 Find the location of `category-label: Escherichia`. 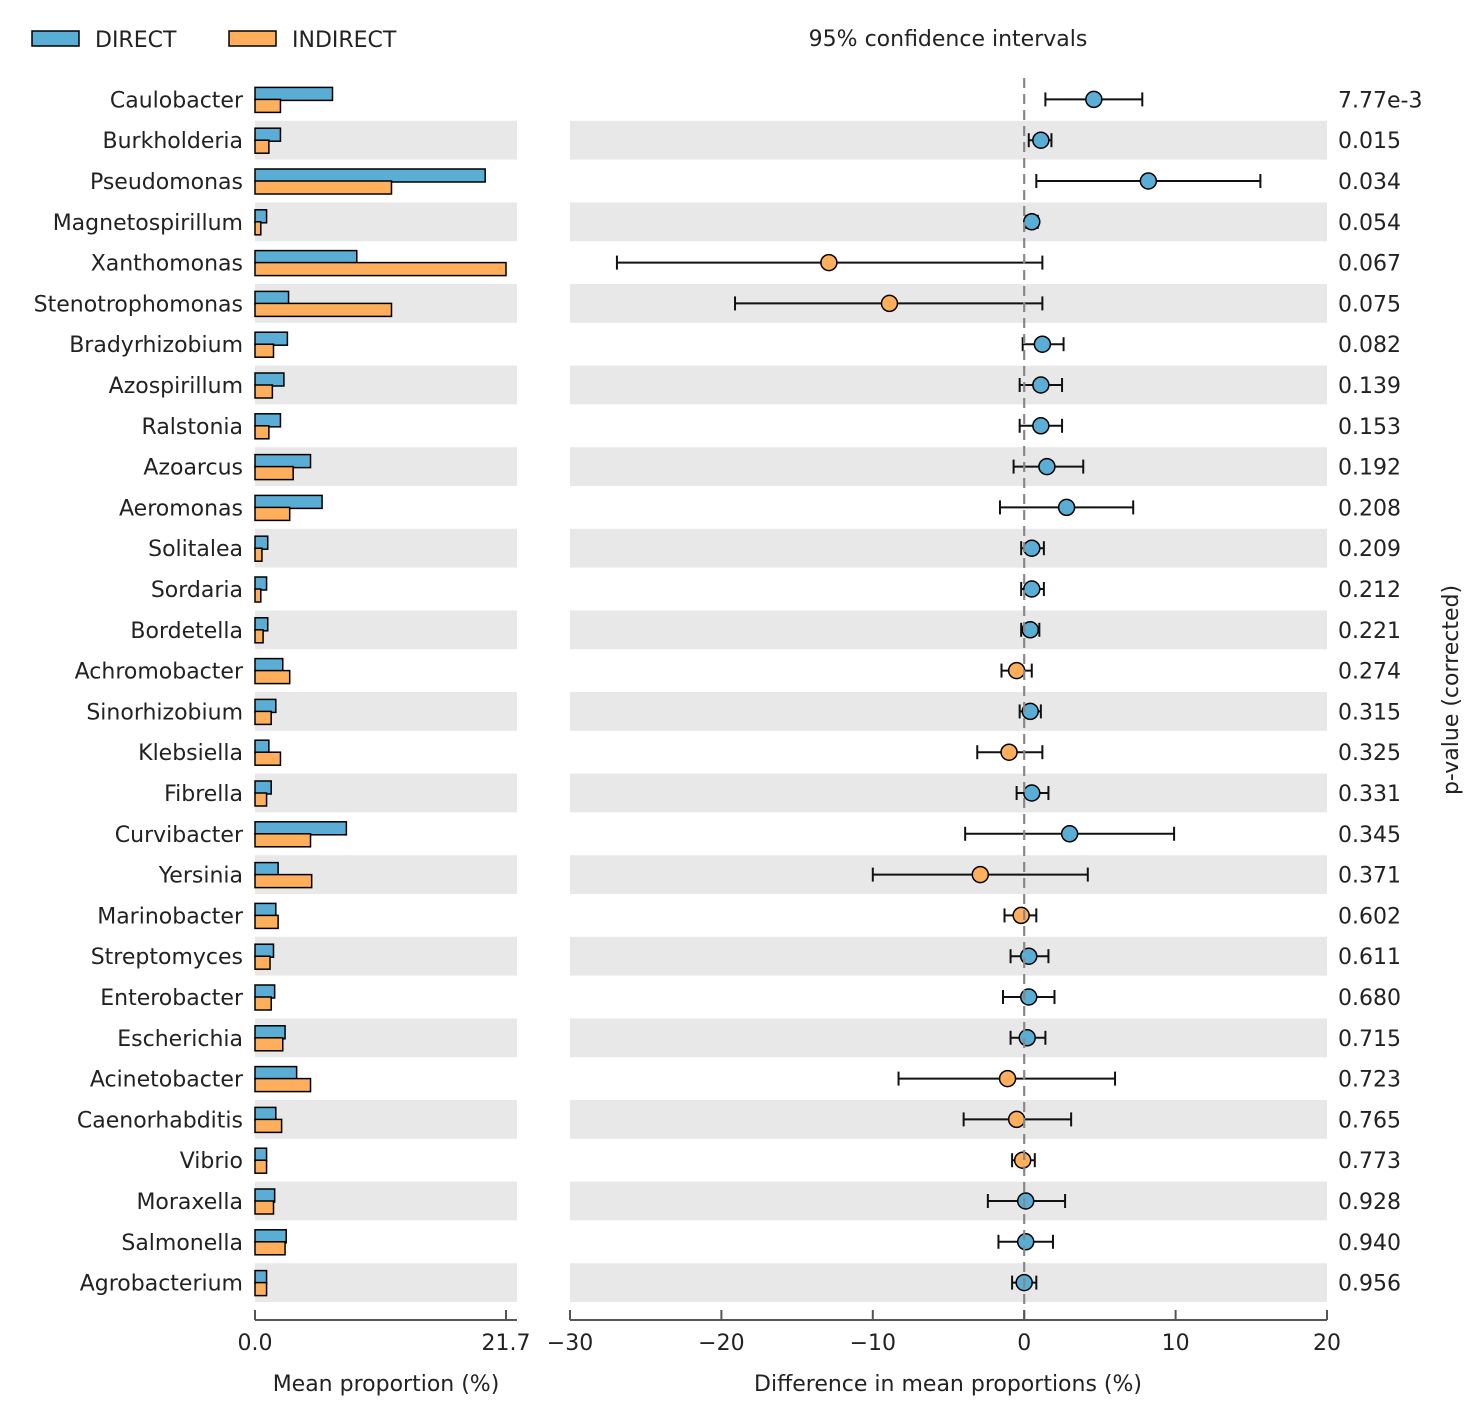

category-label: Escherichia is located at coordinates (180, 1039).